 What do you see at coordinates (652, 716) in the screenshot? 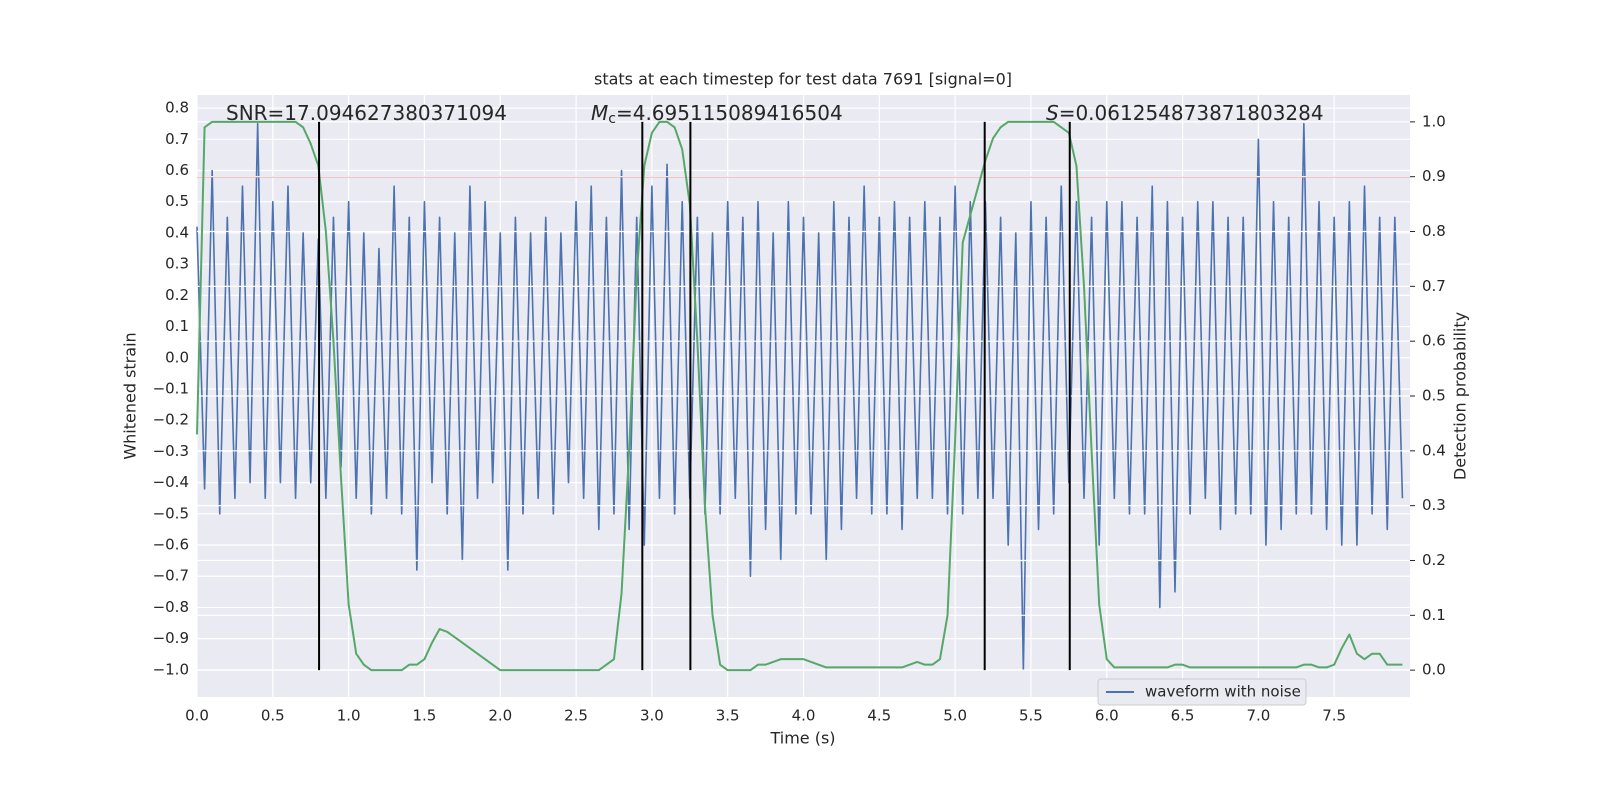
I see `x-tick-label: 3.0` at bounding box center [652, 716].